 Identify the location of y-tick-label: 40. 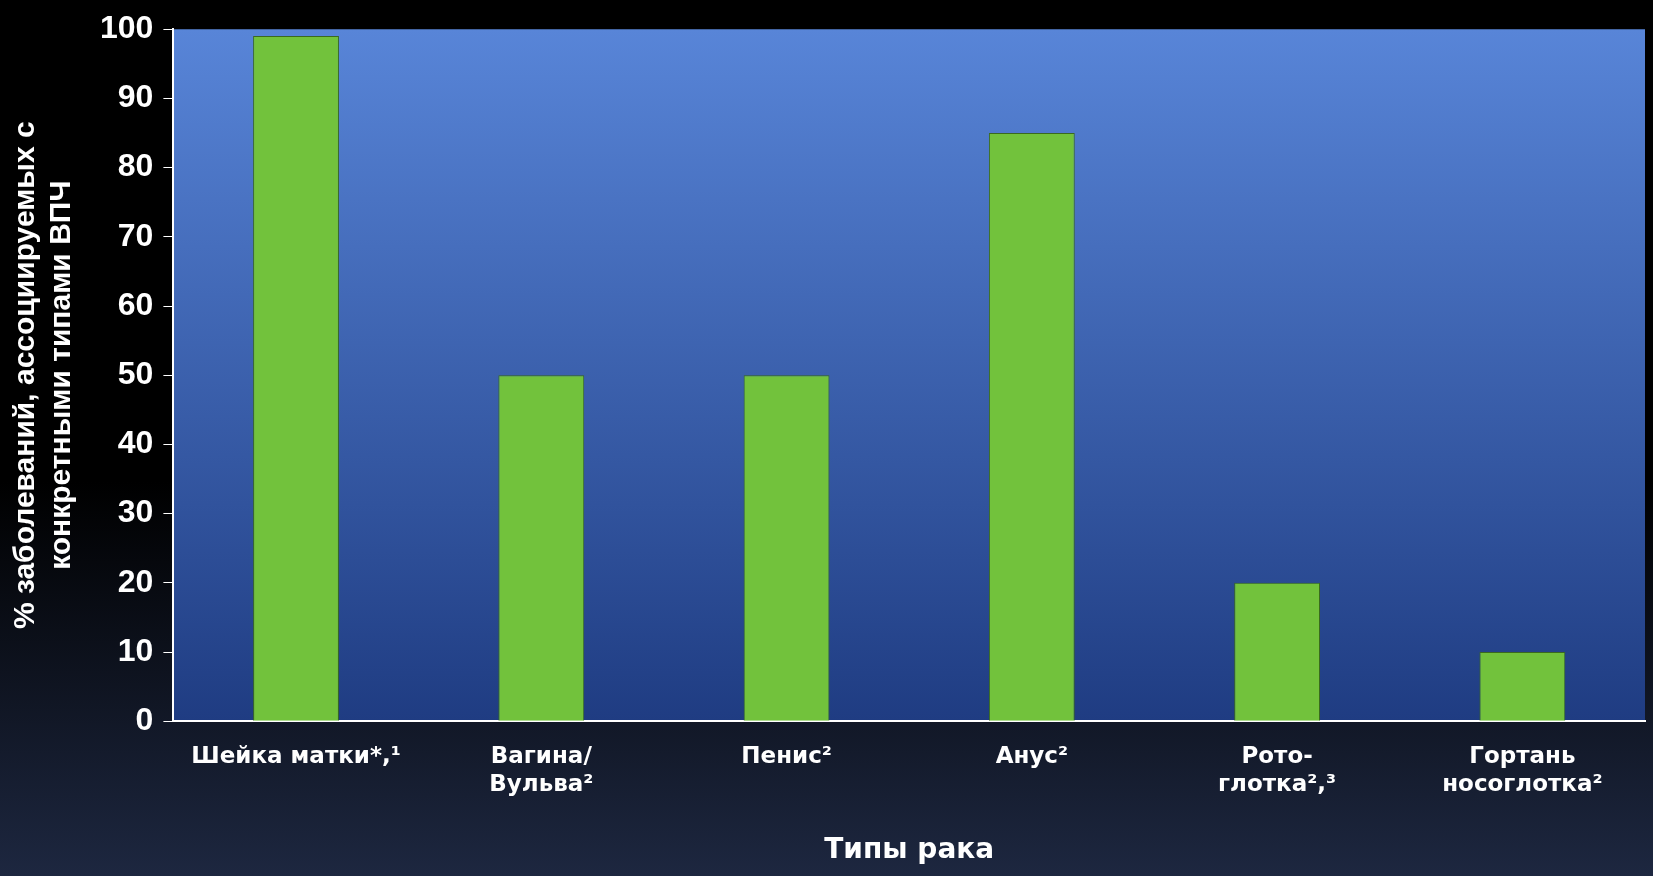
(135, 442).